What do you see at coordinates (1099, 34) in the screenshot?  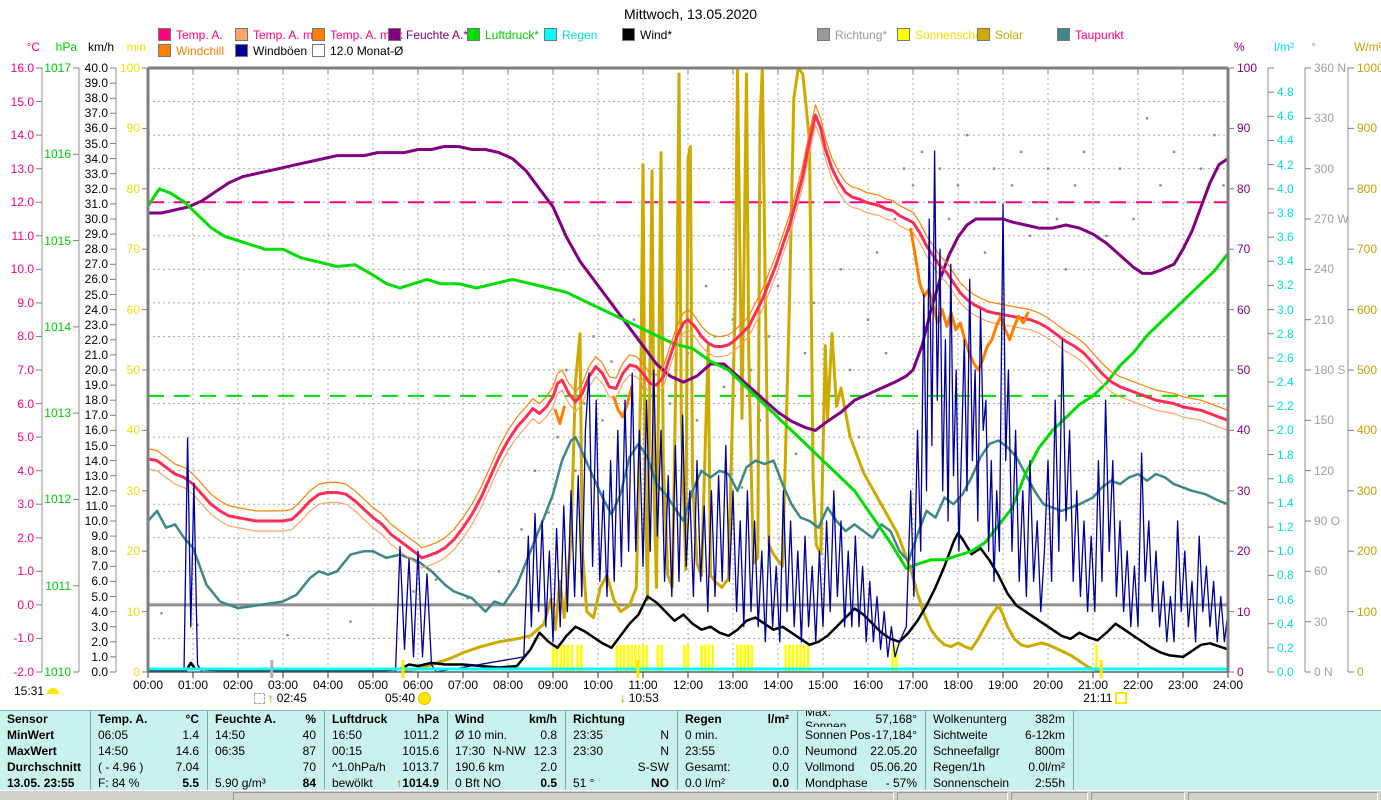 I see `legend-label: Taupunkt` at bounding box center [1099, 34].